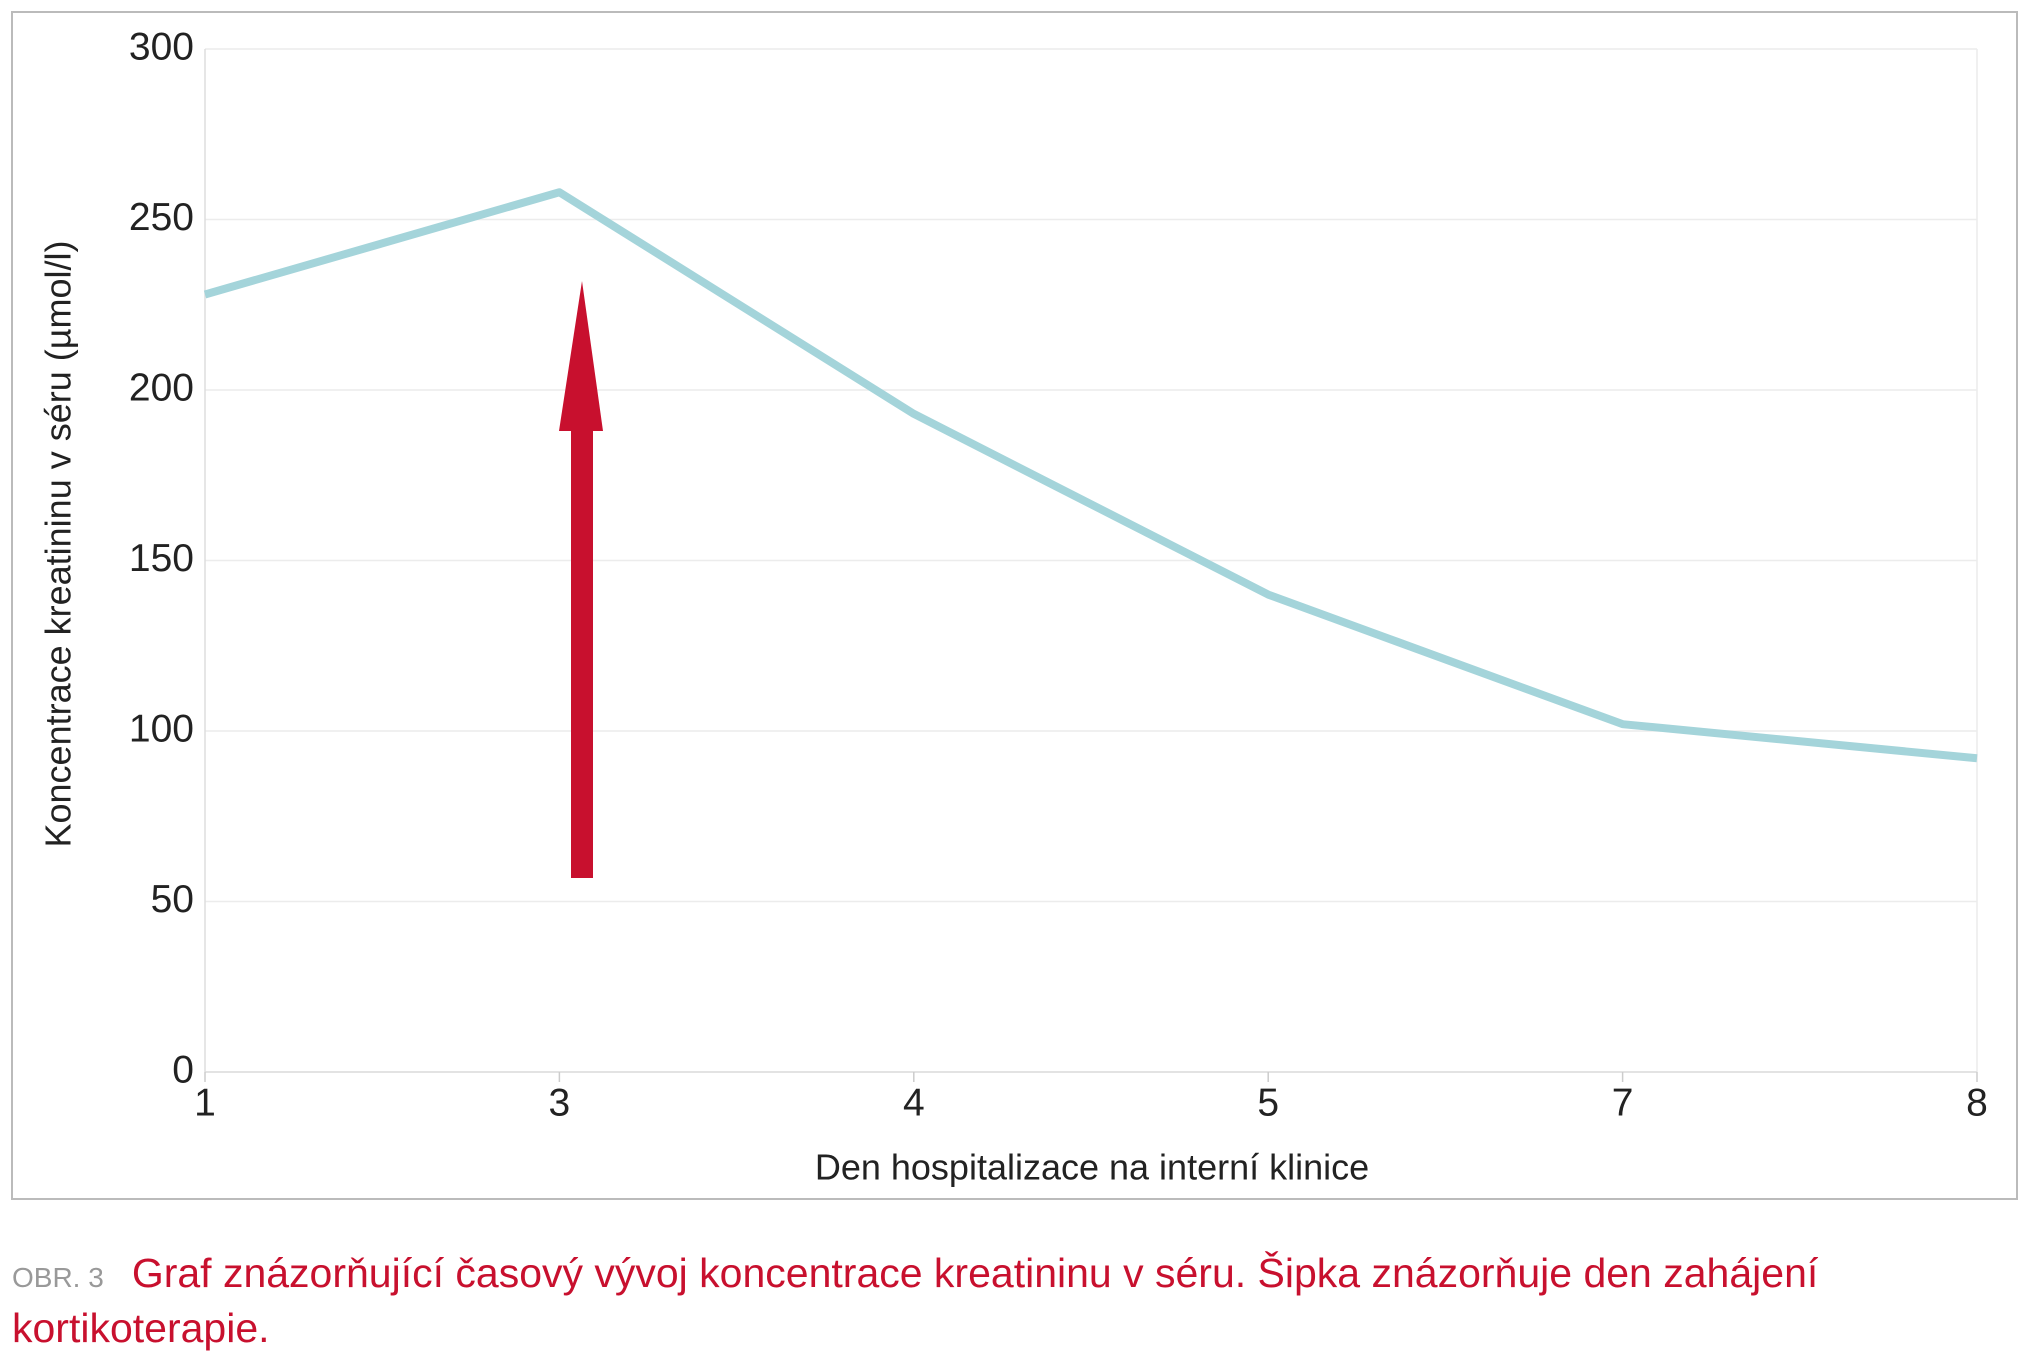  What do you see at coordinates (161, 217) in the screenshot?
I see `y-tick-label: 250` at bounding box center [161, 217].